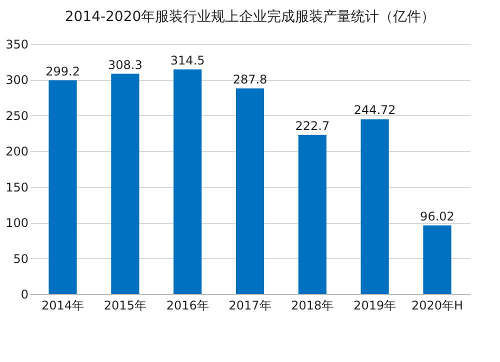  I want to click on data-label: 314.5, so click(187, 60).